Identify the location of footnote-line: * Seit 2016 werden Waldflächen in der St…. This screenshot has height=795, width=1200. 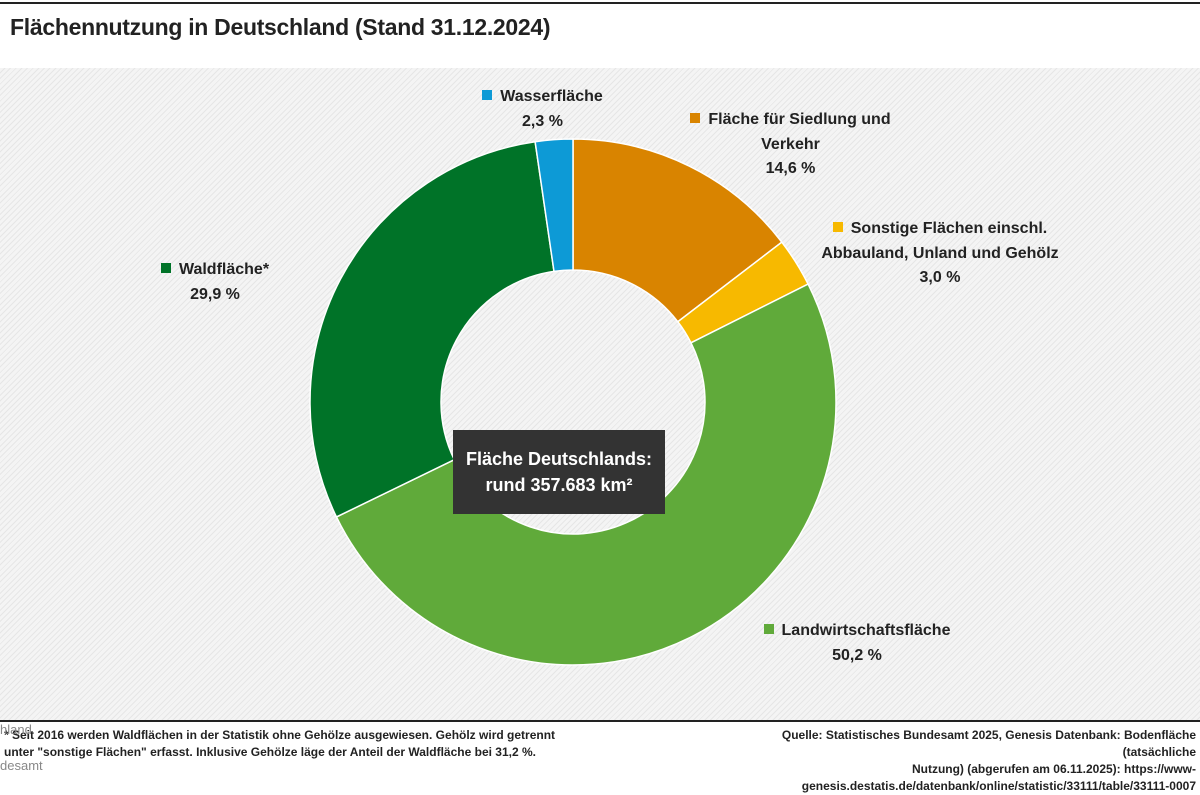
(280, 735).